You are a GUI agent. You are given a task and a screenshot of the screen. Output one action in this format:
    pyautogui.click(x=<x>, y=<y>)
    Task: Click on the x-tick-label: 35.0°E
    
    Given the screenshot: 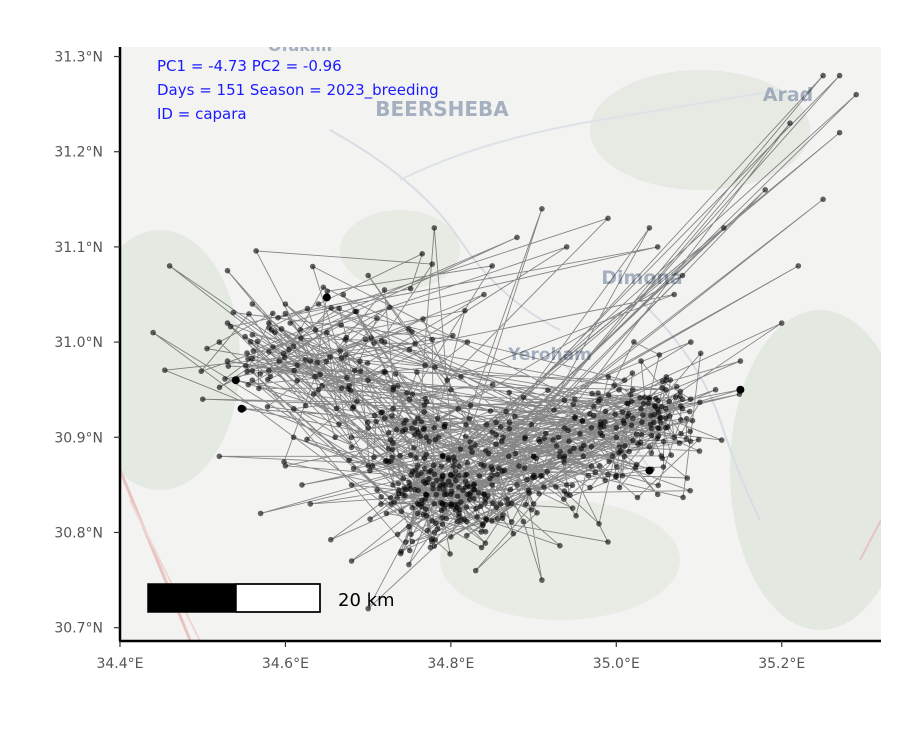 What is the action you would take?
    pyautogui.click(x=616, y=664)
    